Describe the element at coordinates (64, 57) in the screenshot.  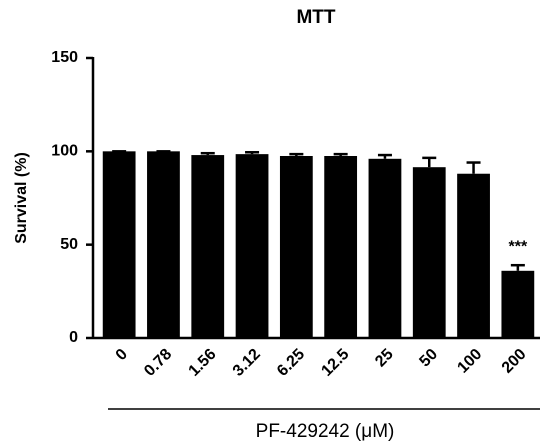
I see `y-tick-label: 150` at that location.